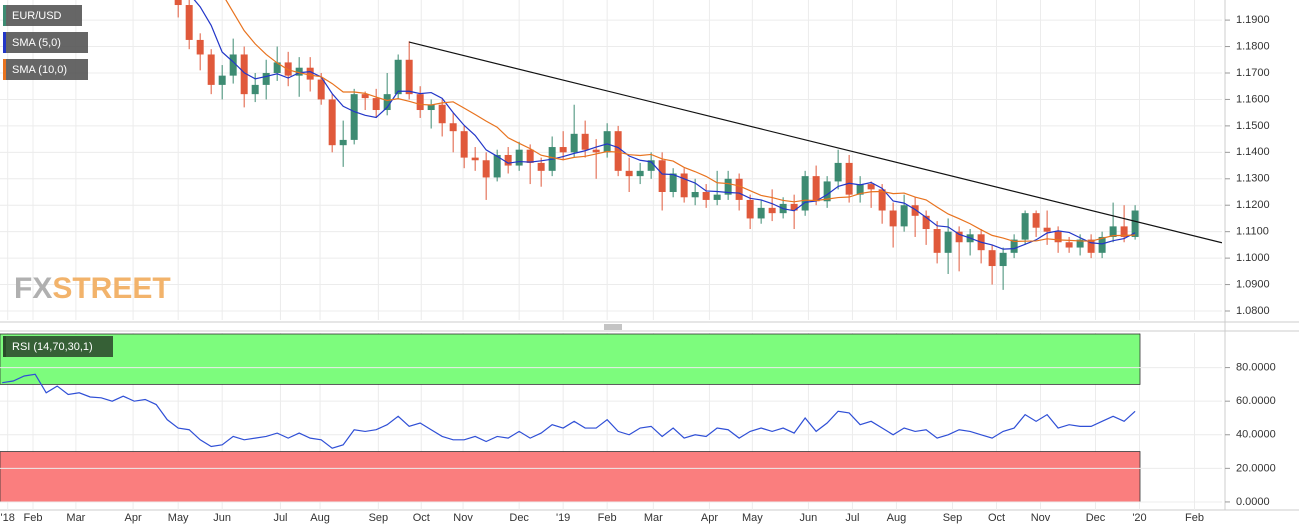  Describe the element at coordinates (421, 518) in the screenshot. I see `x-tick-label: Oct` at that location.